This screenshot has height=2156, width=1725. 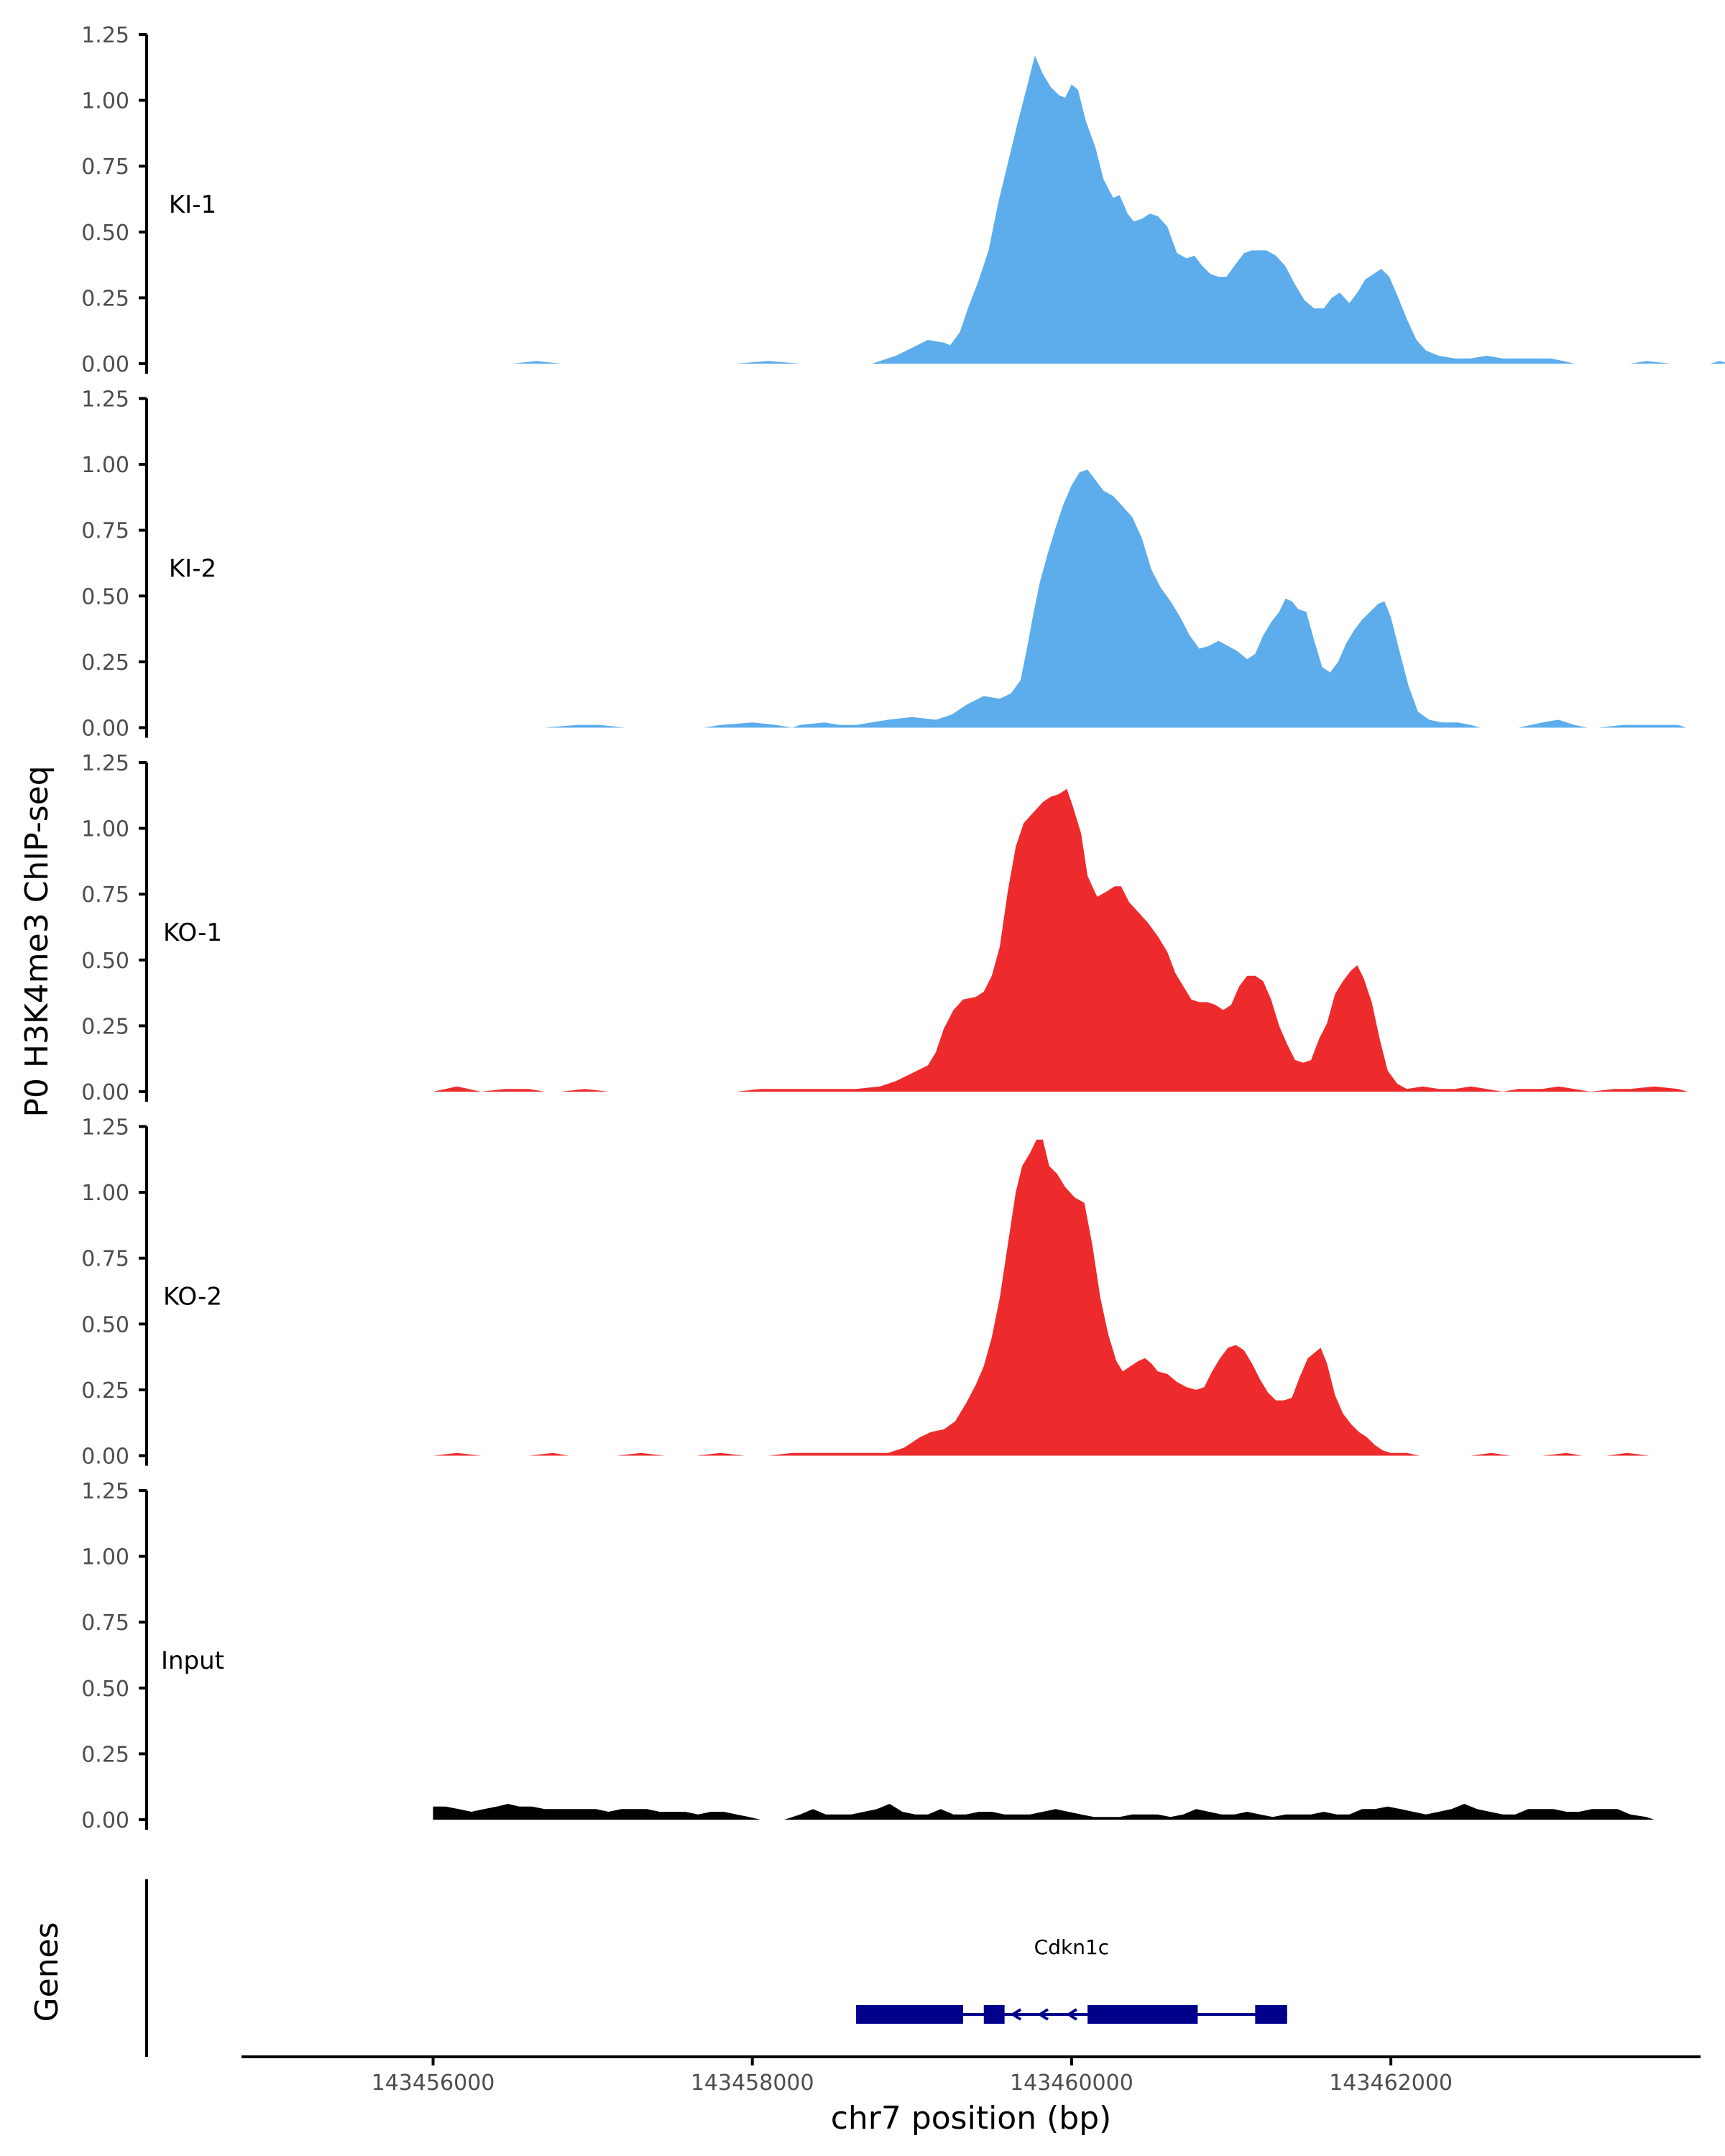 I want to click on track-label-input: Input, so click(x=192, y=1660).